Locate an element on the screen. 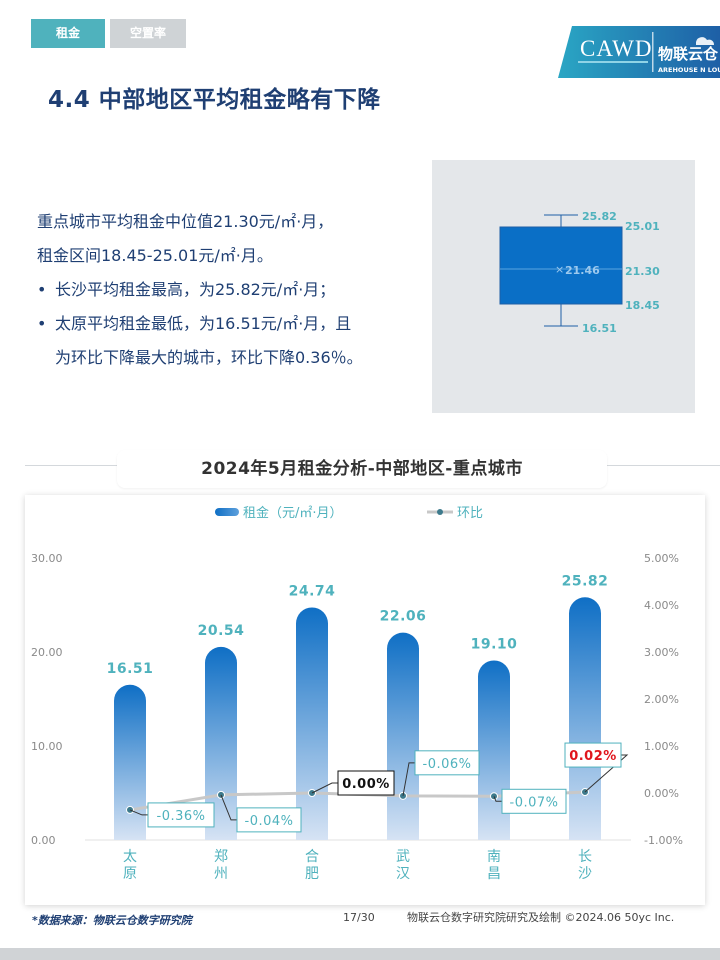 This screenshot has height=960, width=720. y2-tick-label: 0.00% is located at coordinates (661, 793).